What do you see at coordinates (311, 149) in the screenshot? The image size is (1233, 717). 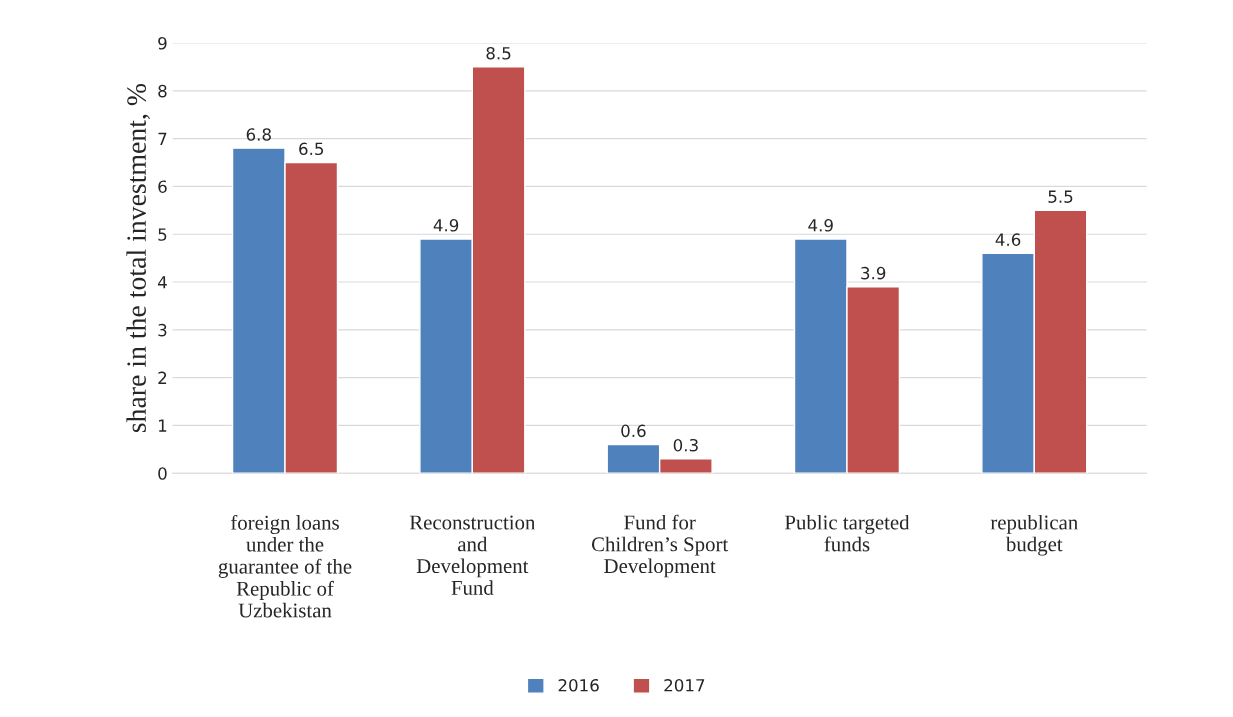 I see `data-label: 6.5` at bounding box center [311, 149].